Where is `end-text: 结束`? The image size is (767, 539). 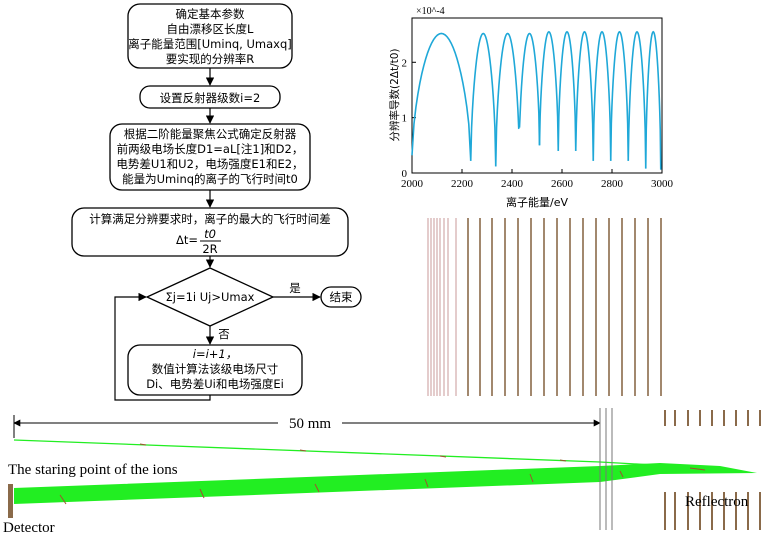
end-text: 结束 is located at coordinates (341, 297).